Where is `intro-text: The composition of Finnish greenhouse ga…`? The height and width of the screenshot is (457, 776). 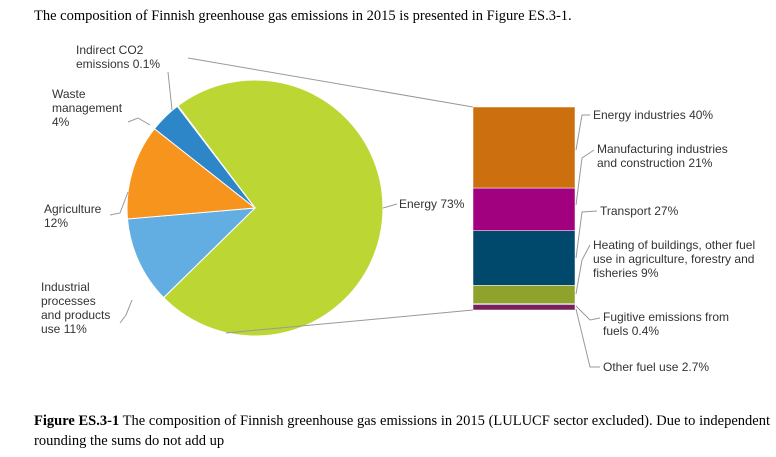 intro-text: The composition of Finnish greenhouse ga… is located at coordinates (303, 16).